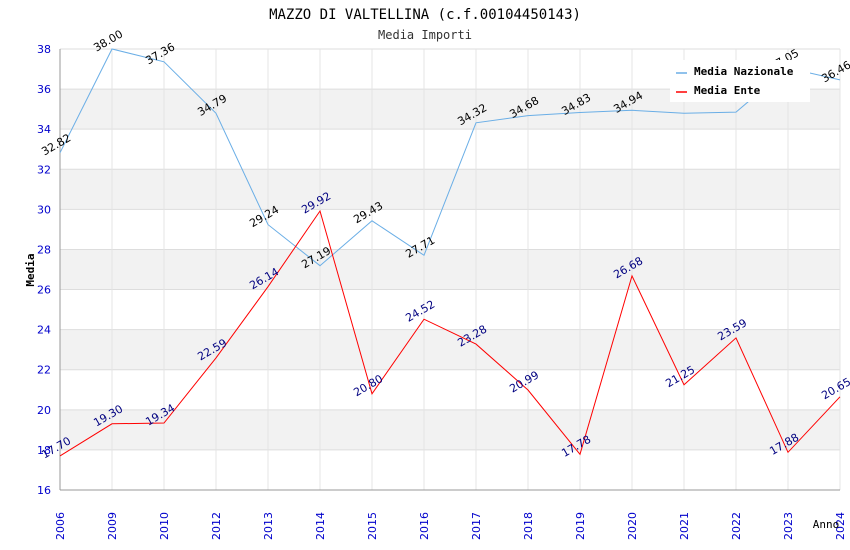 This screenshot has height=550, width=850. Describe the element at coordinates (684, 526) in the screenshot. I see `x-tick-label: 2021` at that location.